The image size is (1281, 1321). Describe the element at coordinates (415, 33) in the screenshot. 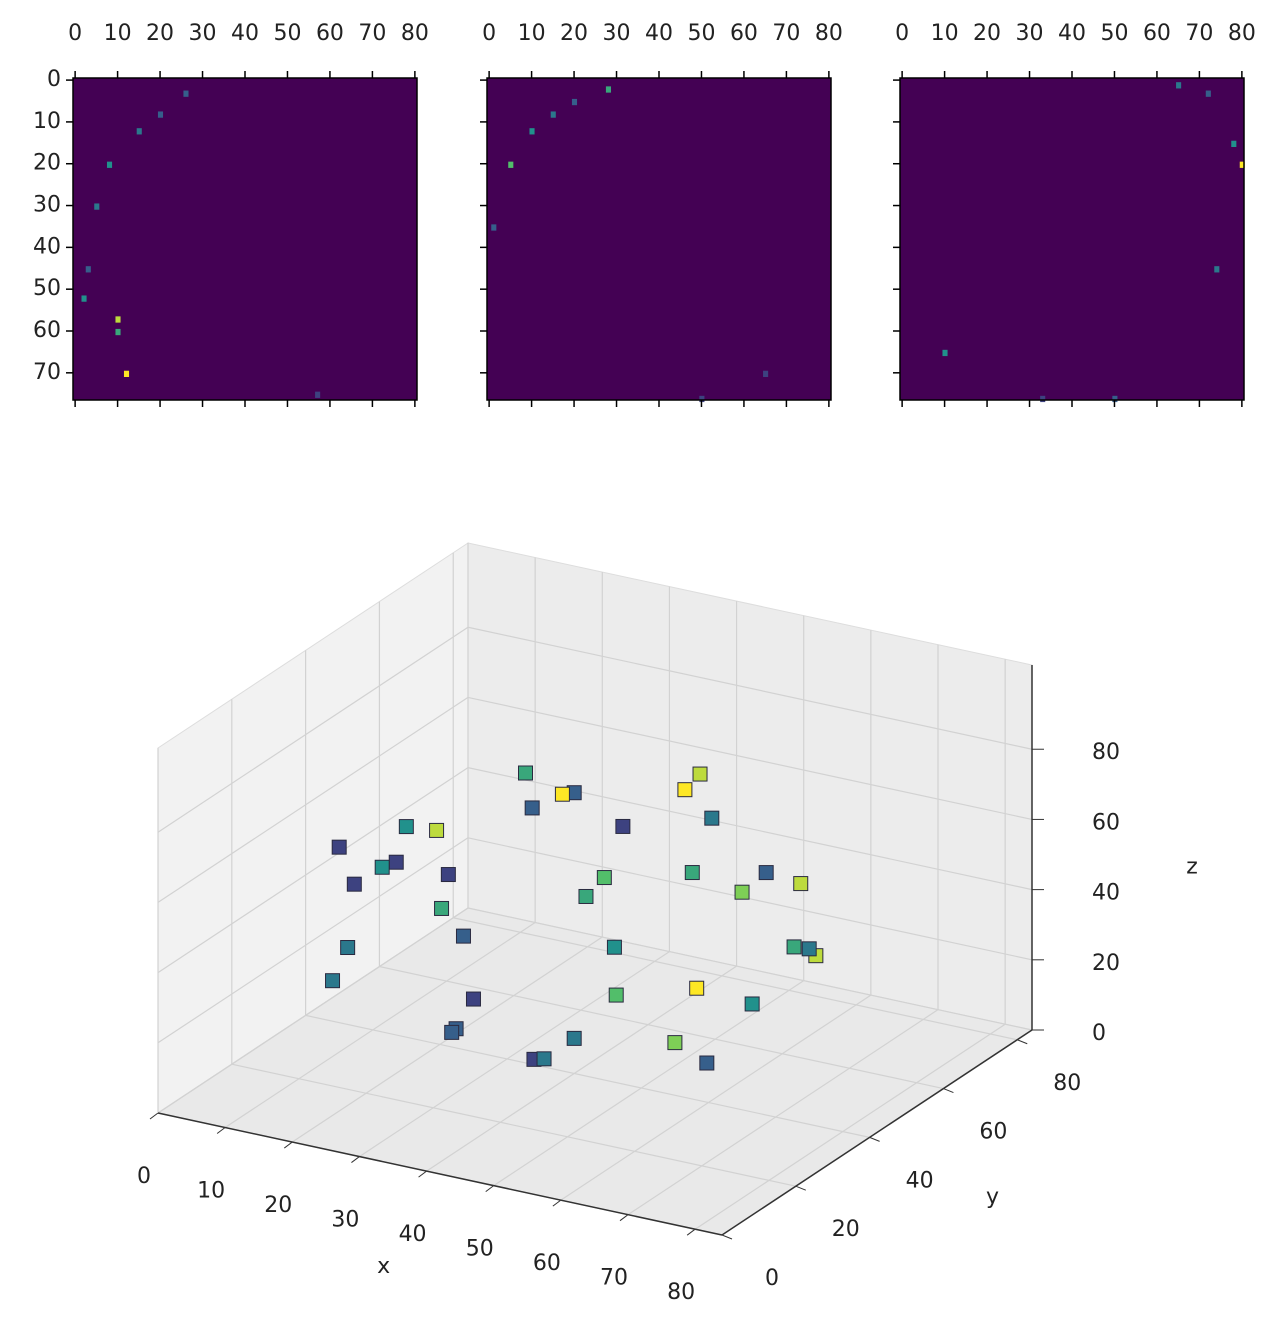

I see `x-tick-label: 80` at that location.